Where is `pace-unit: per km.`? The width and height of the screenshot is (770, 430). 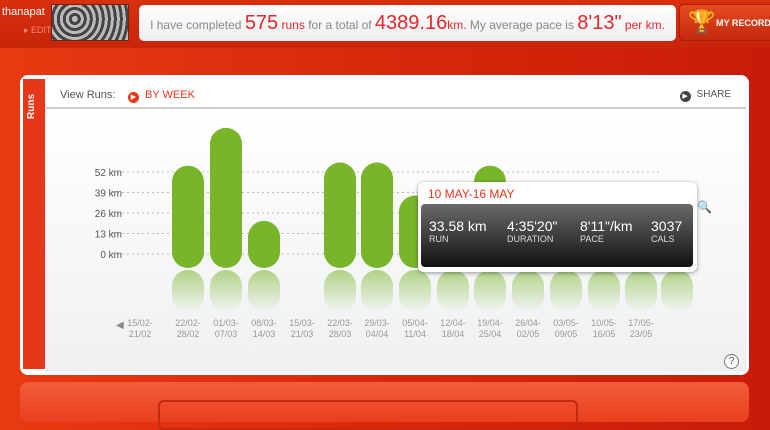 pace-unit: per km. is located at coordinates (643, 25).